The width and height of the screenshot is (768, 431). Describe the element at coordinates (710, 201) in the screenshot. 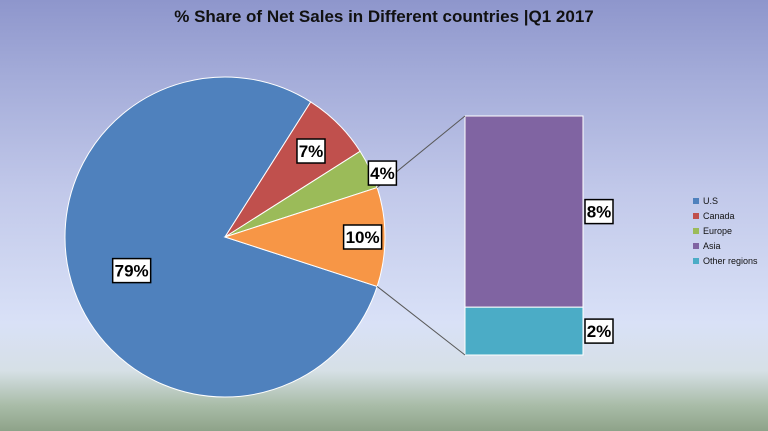

I see `legend-label-u-s: U.S` at that location.